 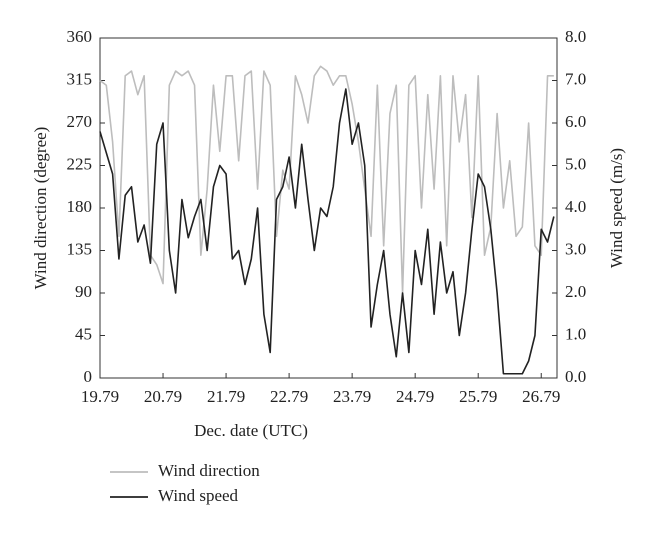 What do you see at coordinates (80, 206) in the screenshot?
I see `y-tick-label: 180` at bounding box center [80, 206].